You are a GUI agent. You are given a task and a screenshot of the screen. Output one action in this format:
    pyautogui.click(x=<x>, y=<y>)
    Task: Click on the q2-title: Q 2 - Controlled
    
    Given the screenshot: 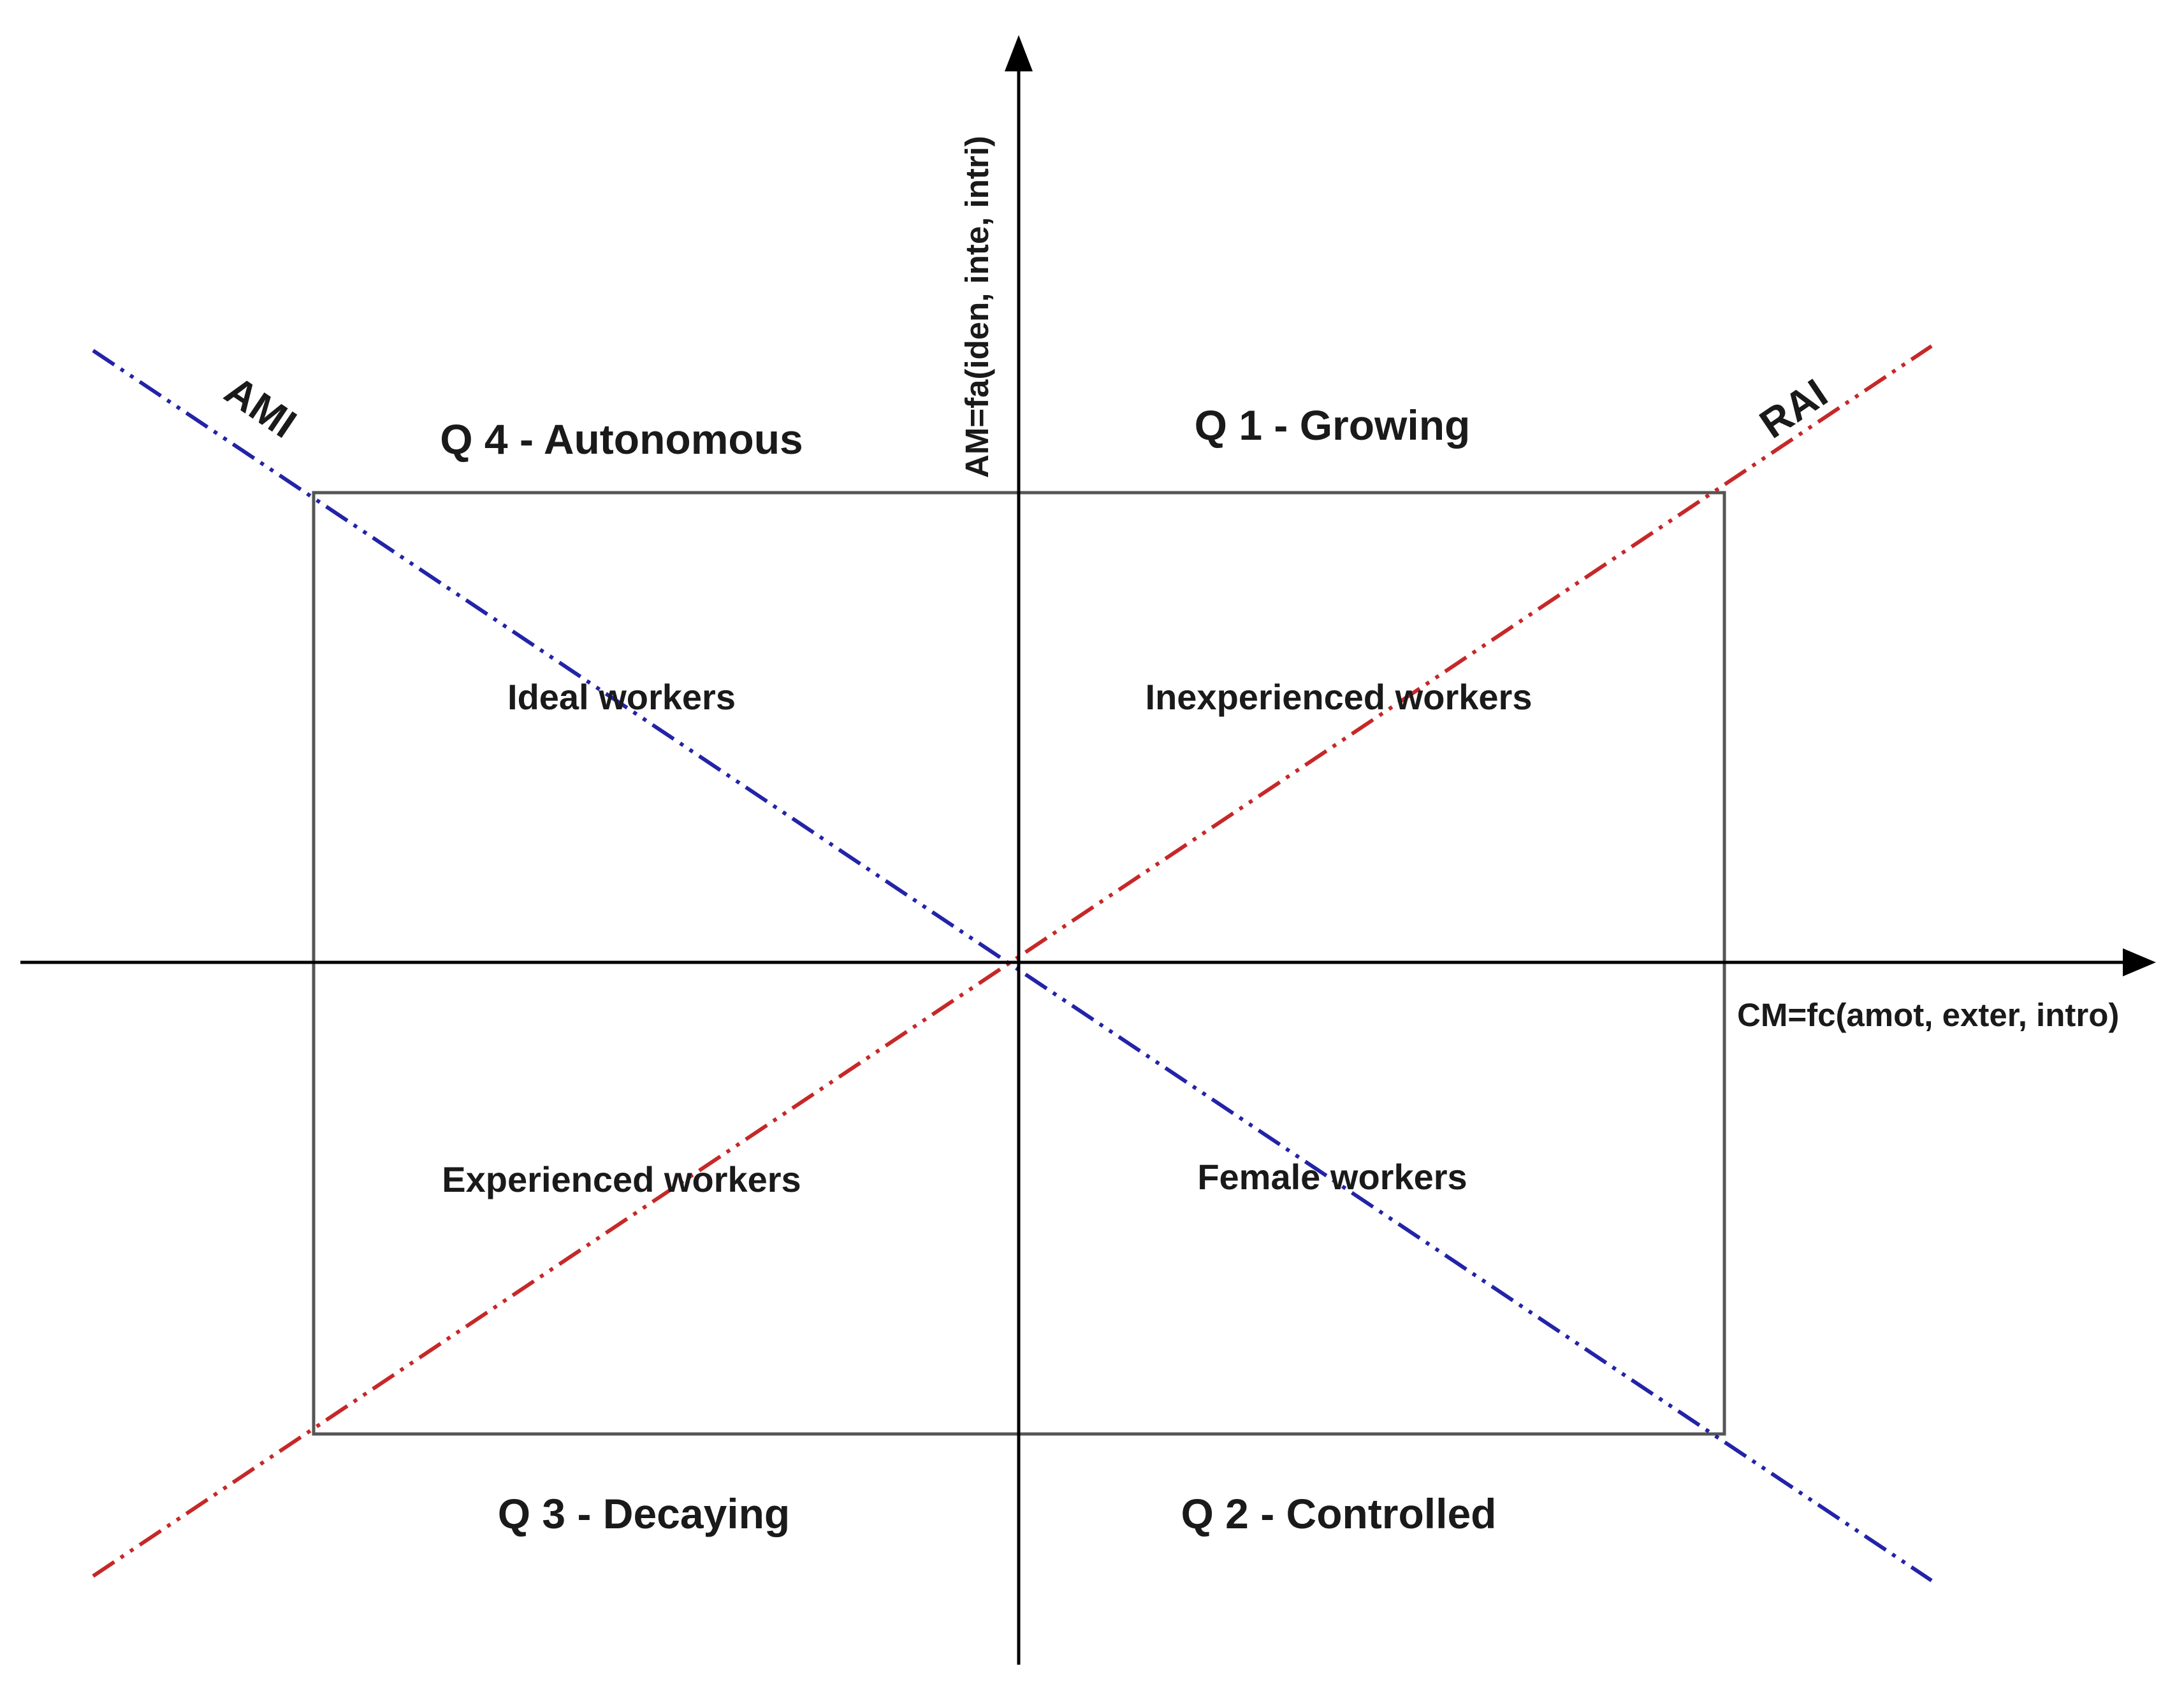 What is the action you would take?
    pyautogui.click(x=1339, y=1513)
    